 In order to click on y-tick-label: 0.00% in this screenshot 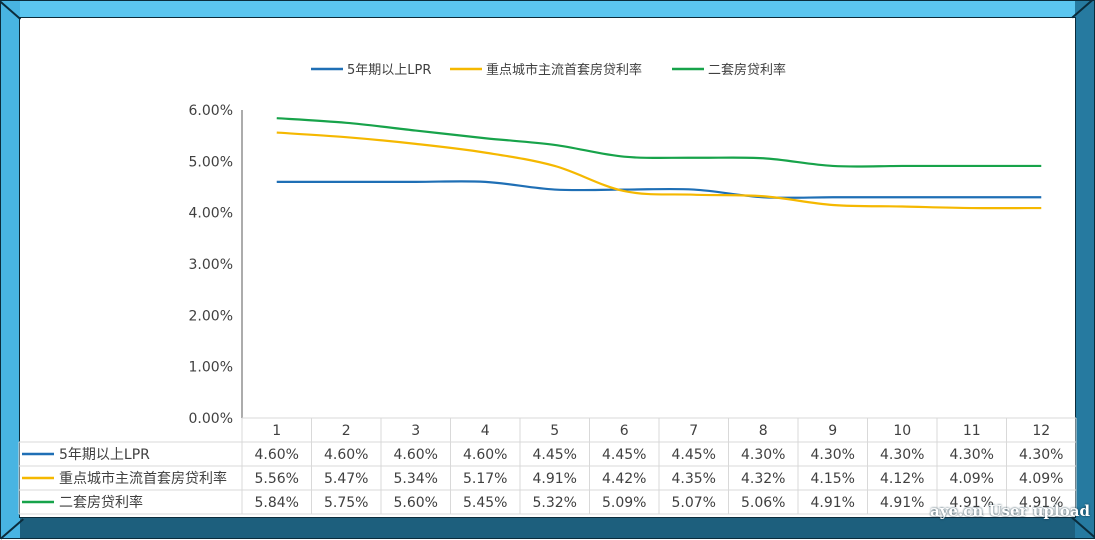, I will do `click(211, 419)`.